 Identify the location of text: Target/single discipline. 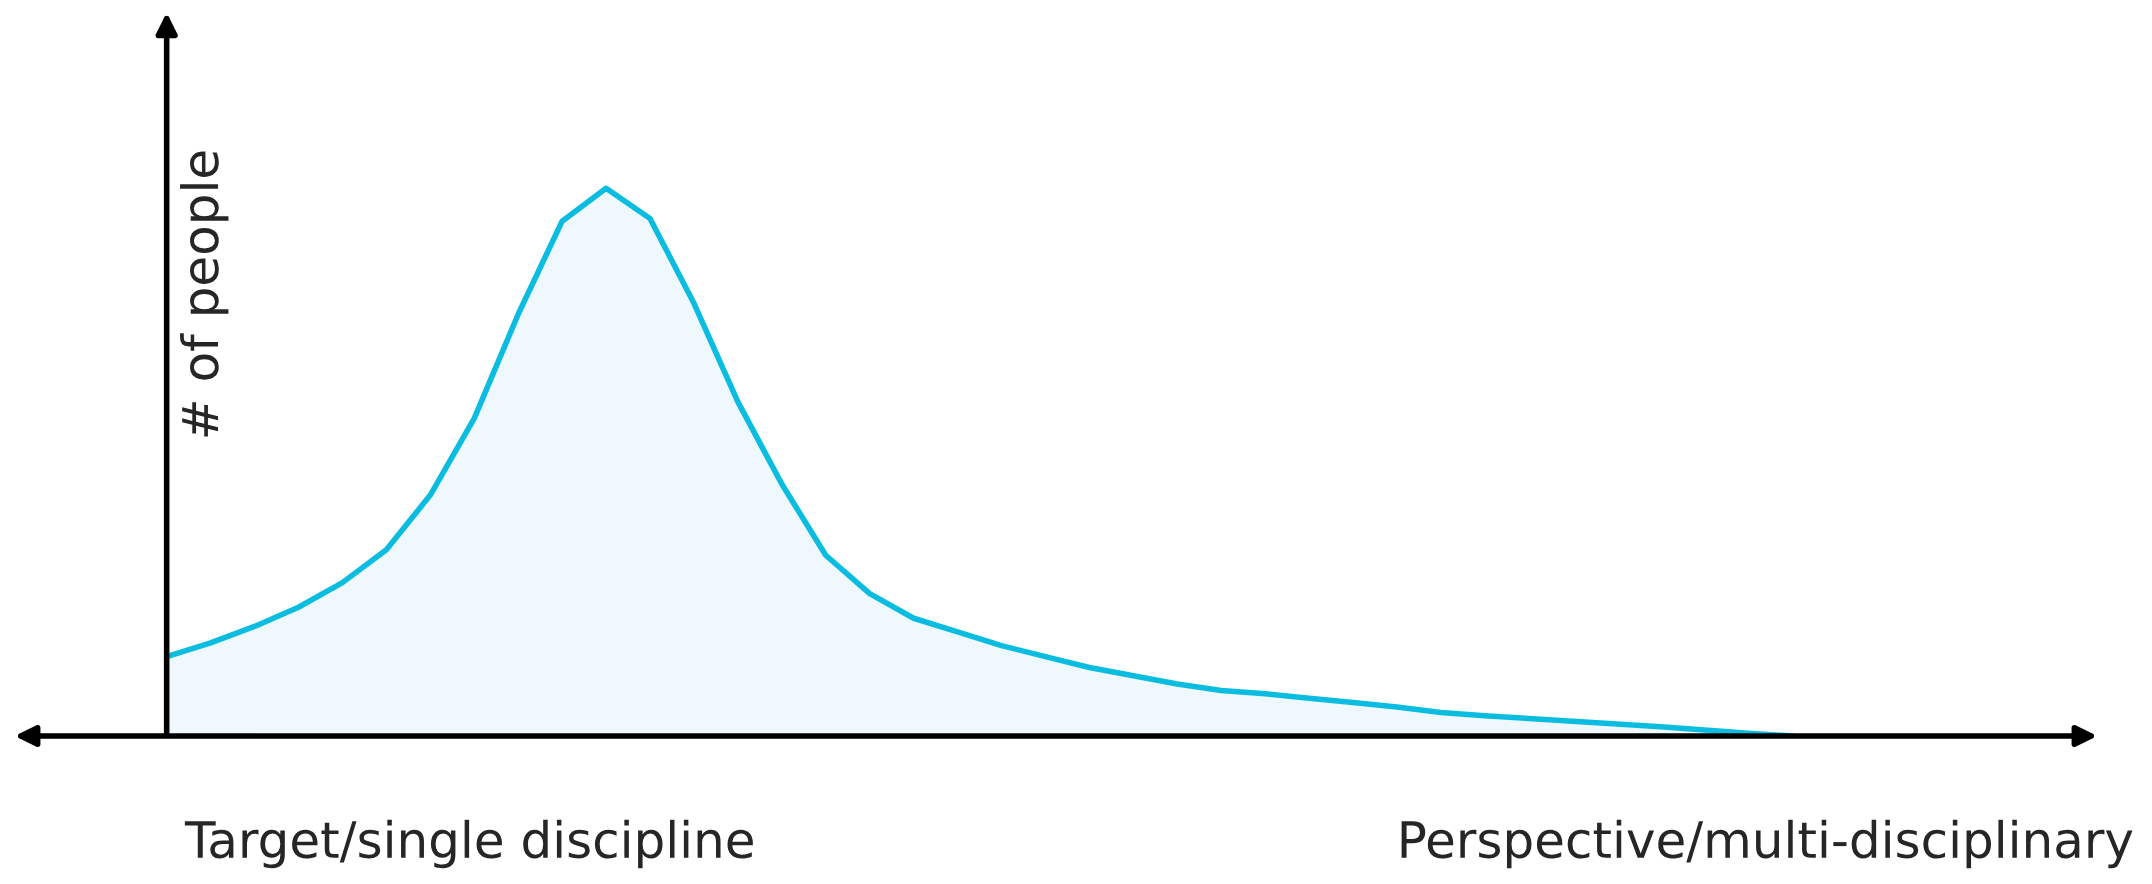
(468, 844).